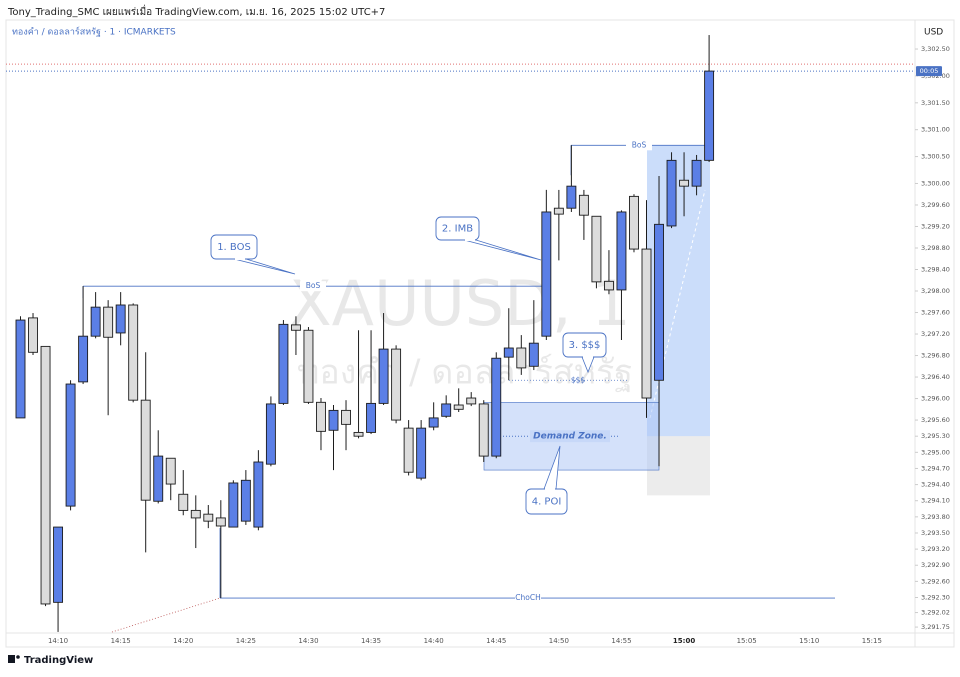  I want to click on level-label: ChoCH, so click(527, 597).